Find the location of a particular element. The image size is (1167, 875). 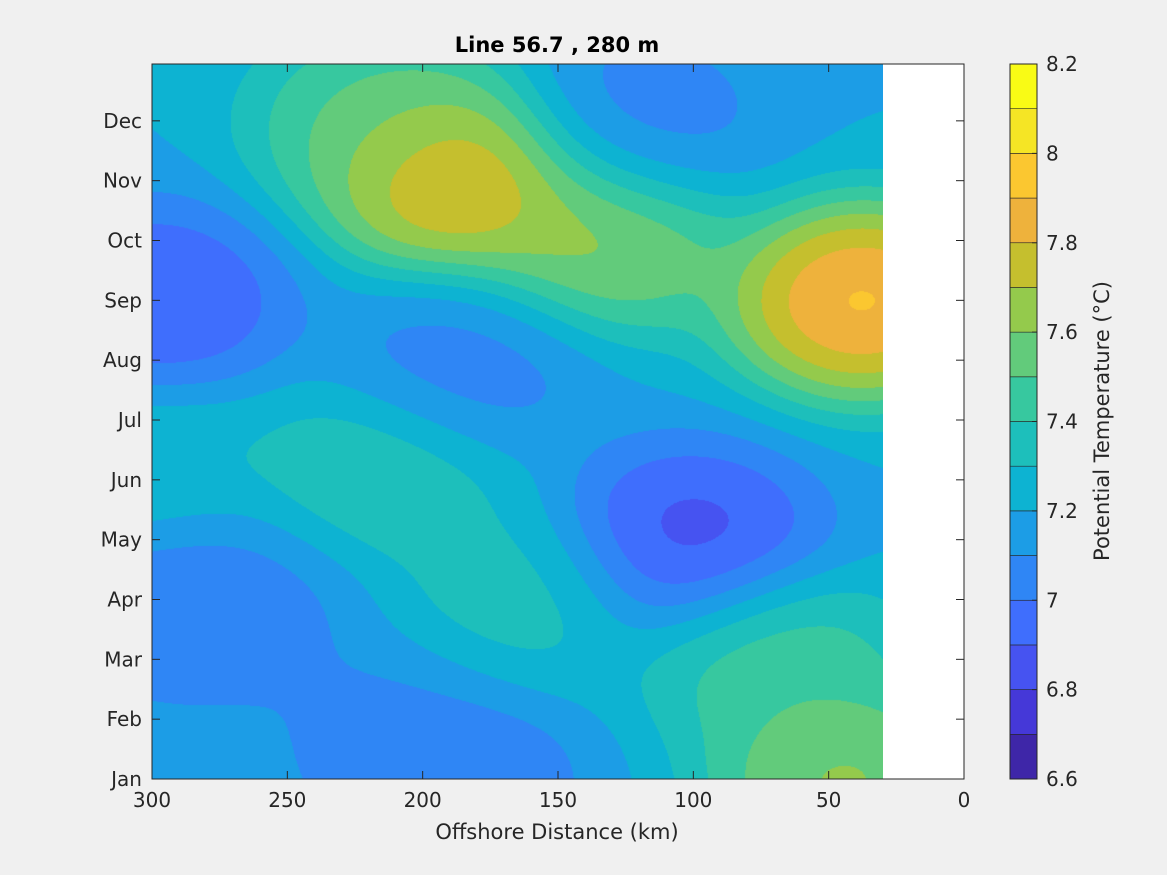

colorbar-tick-label: 7.8 is located at coordinates (1062, 243).